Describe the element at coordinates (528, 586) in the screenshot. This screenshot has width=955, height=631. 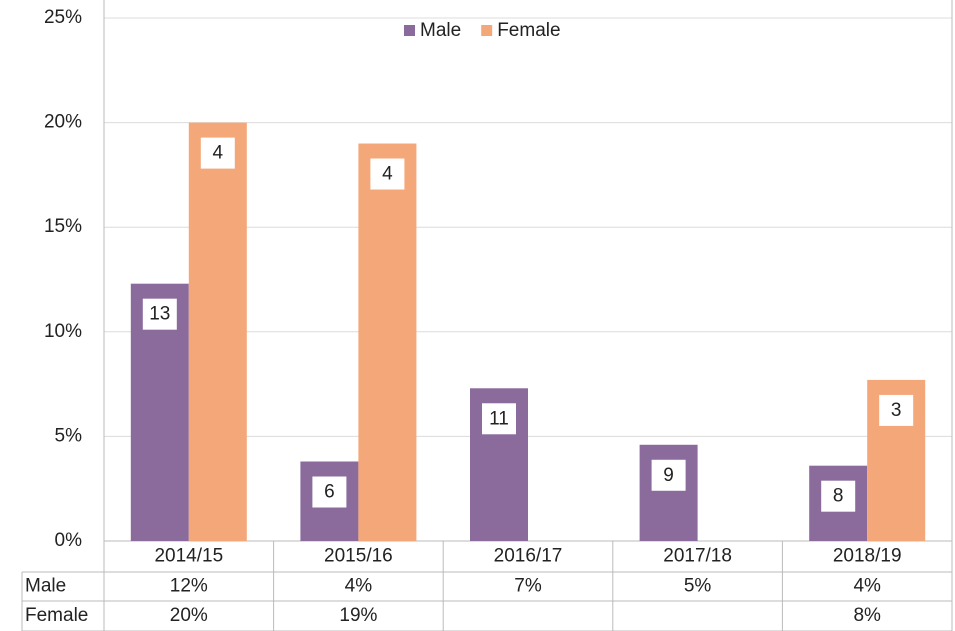
I see `table-value: 7%` at that location.